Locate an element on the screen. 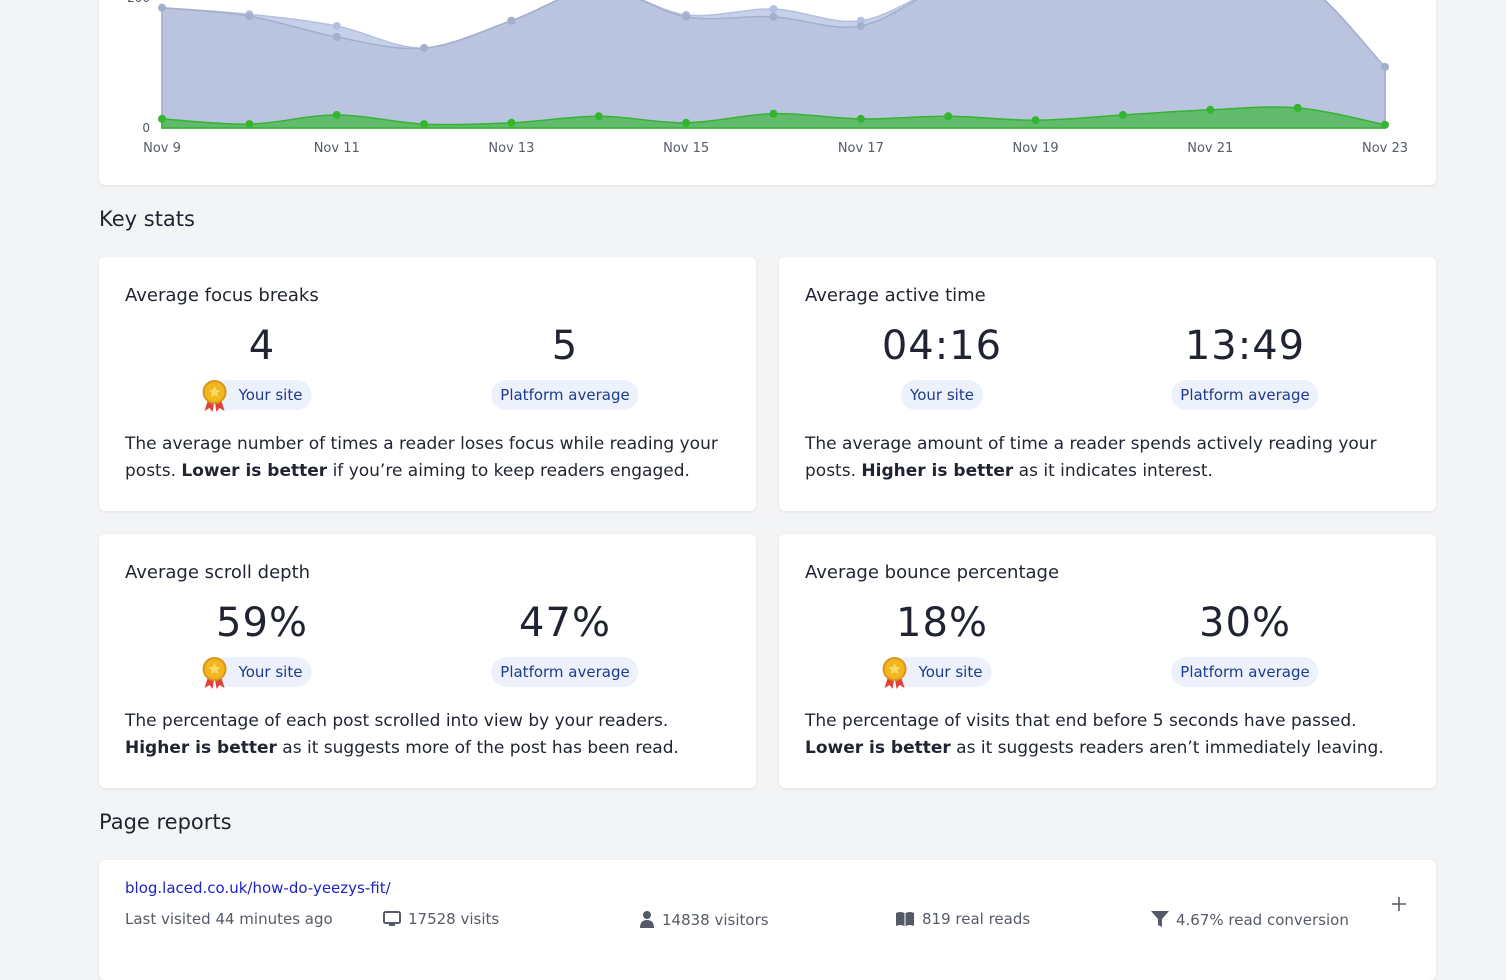  stat-title: Average active time is located at coordinates (895, 295).